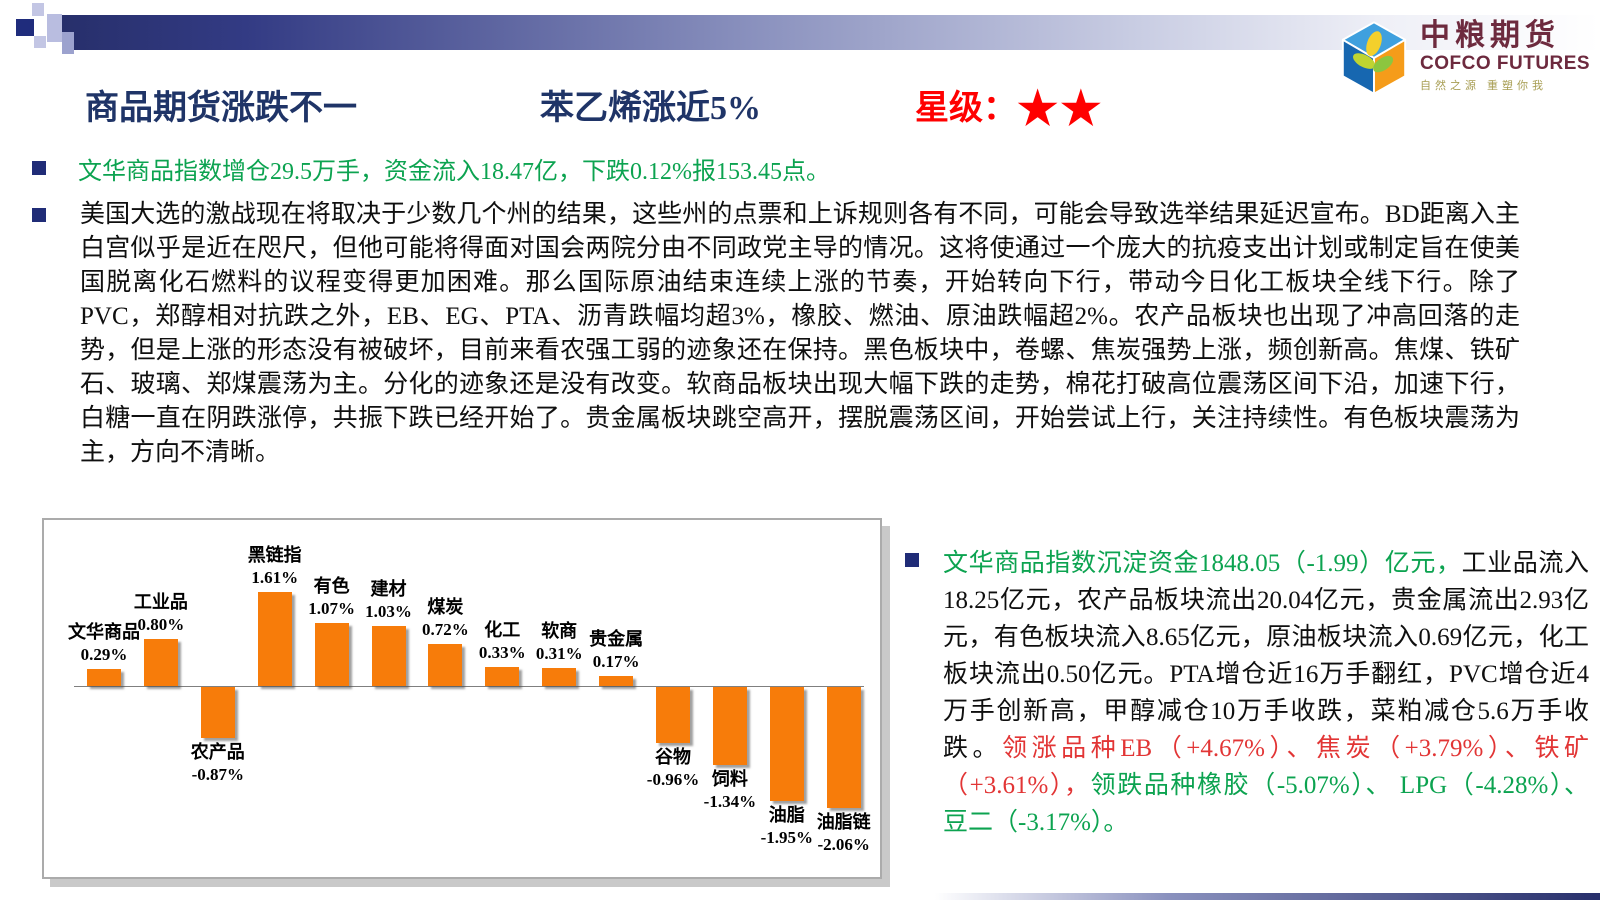  What do you see at coordinates (502, 641) in the screenshot?
I see `chart-bar-label: 化工 0.33%` at bounding box center [502, 641].